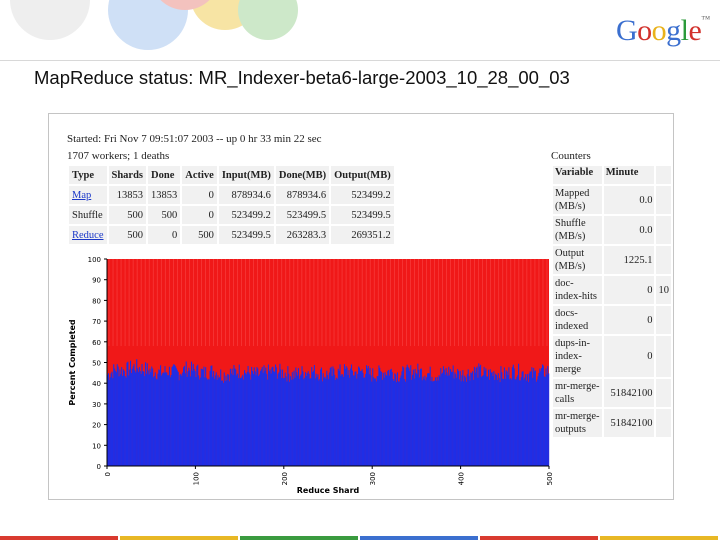 The height and width of the screenshot is (540, 720). What do you see at coordinates (362, 235) in the screenshot?
I see `table-cell: 269351.2` at bounding box center [362, 235].